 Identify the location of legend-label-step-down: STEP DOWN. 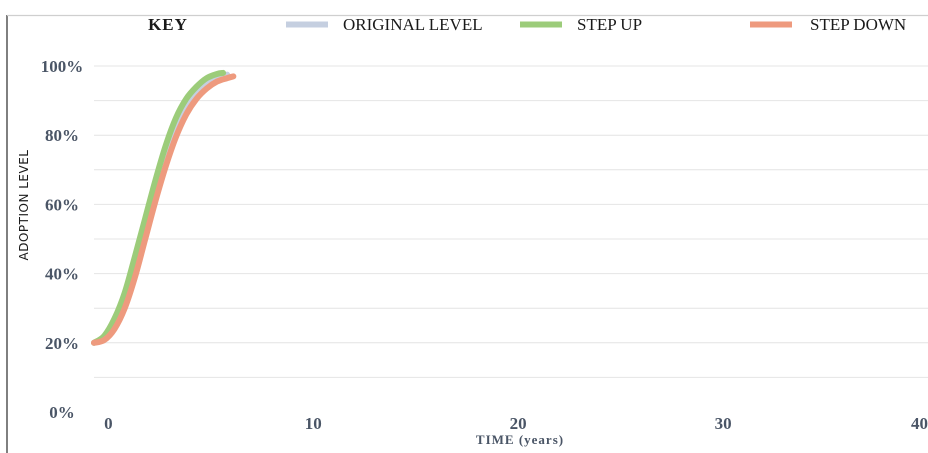
(858, 24).